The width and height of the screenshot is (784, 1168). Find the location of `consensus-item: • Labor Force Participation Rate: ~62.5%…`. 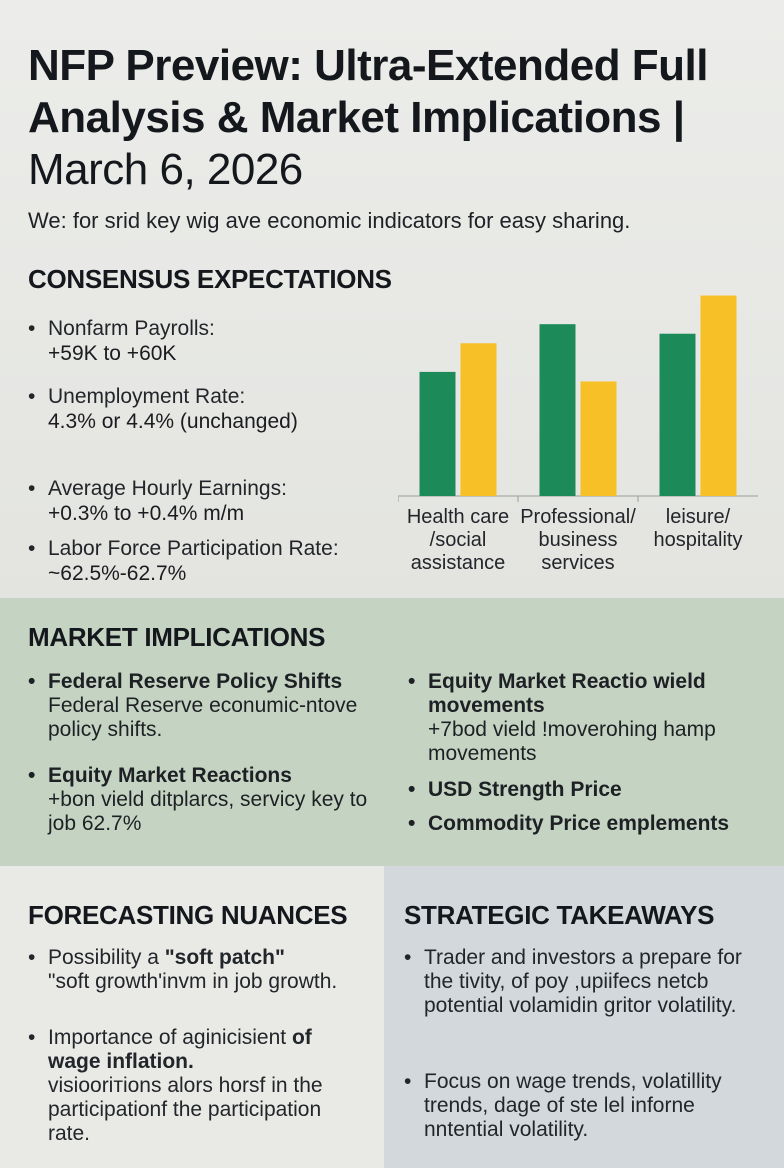

consensus-item: • Labor Force Participation Rate: ~62.5%… is located at coordinates (183, 561).